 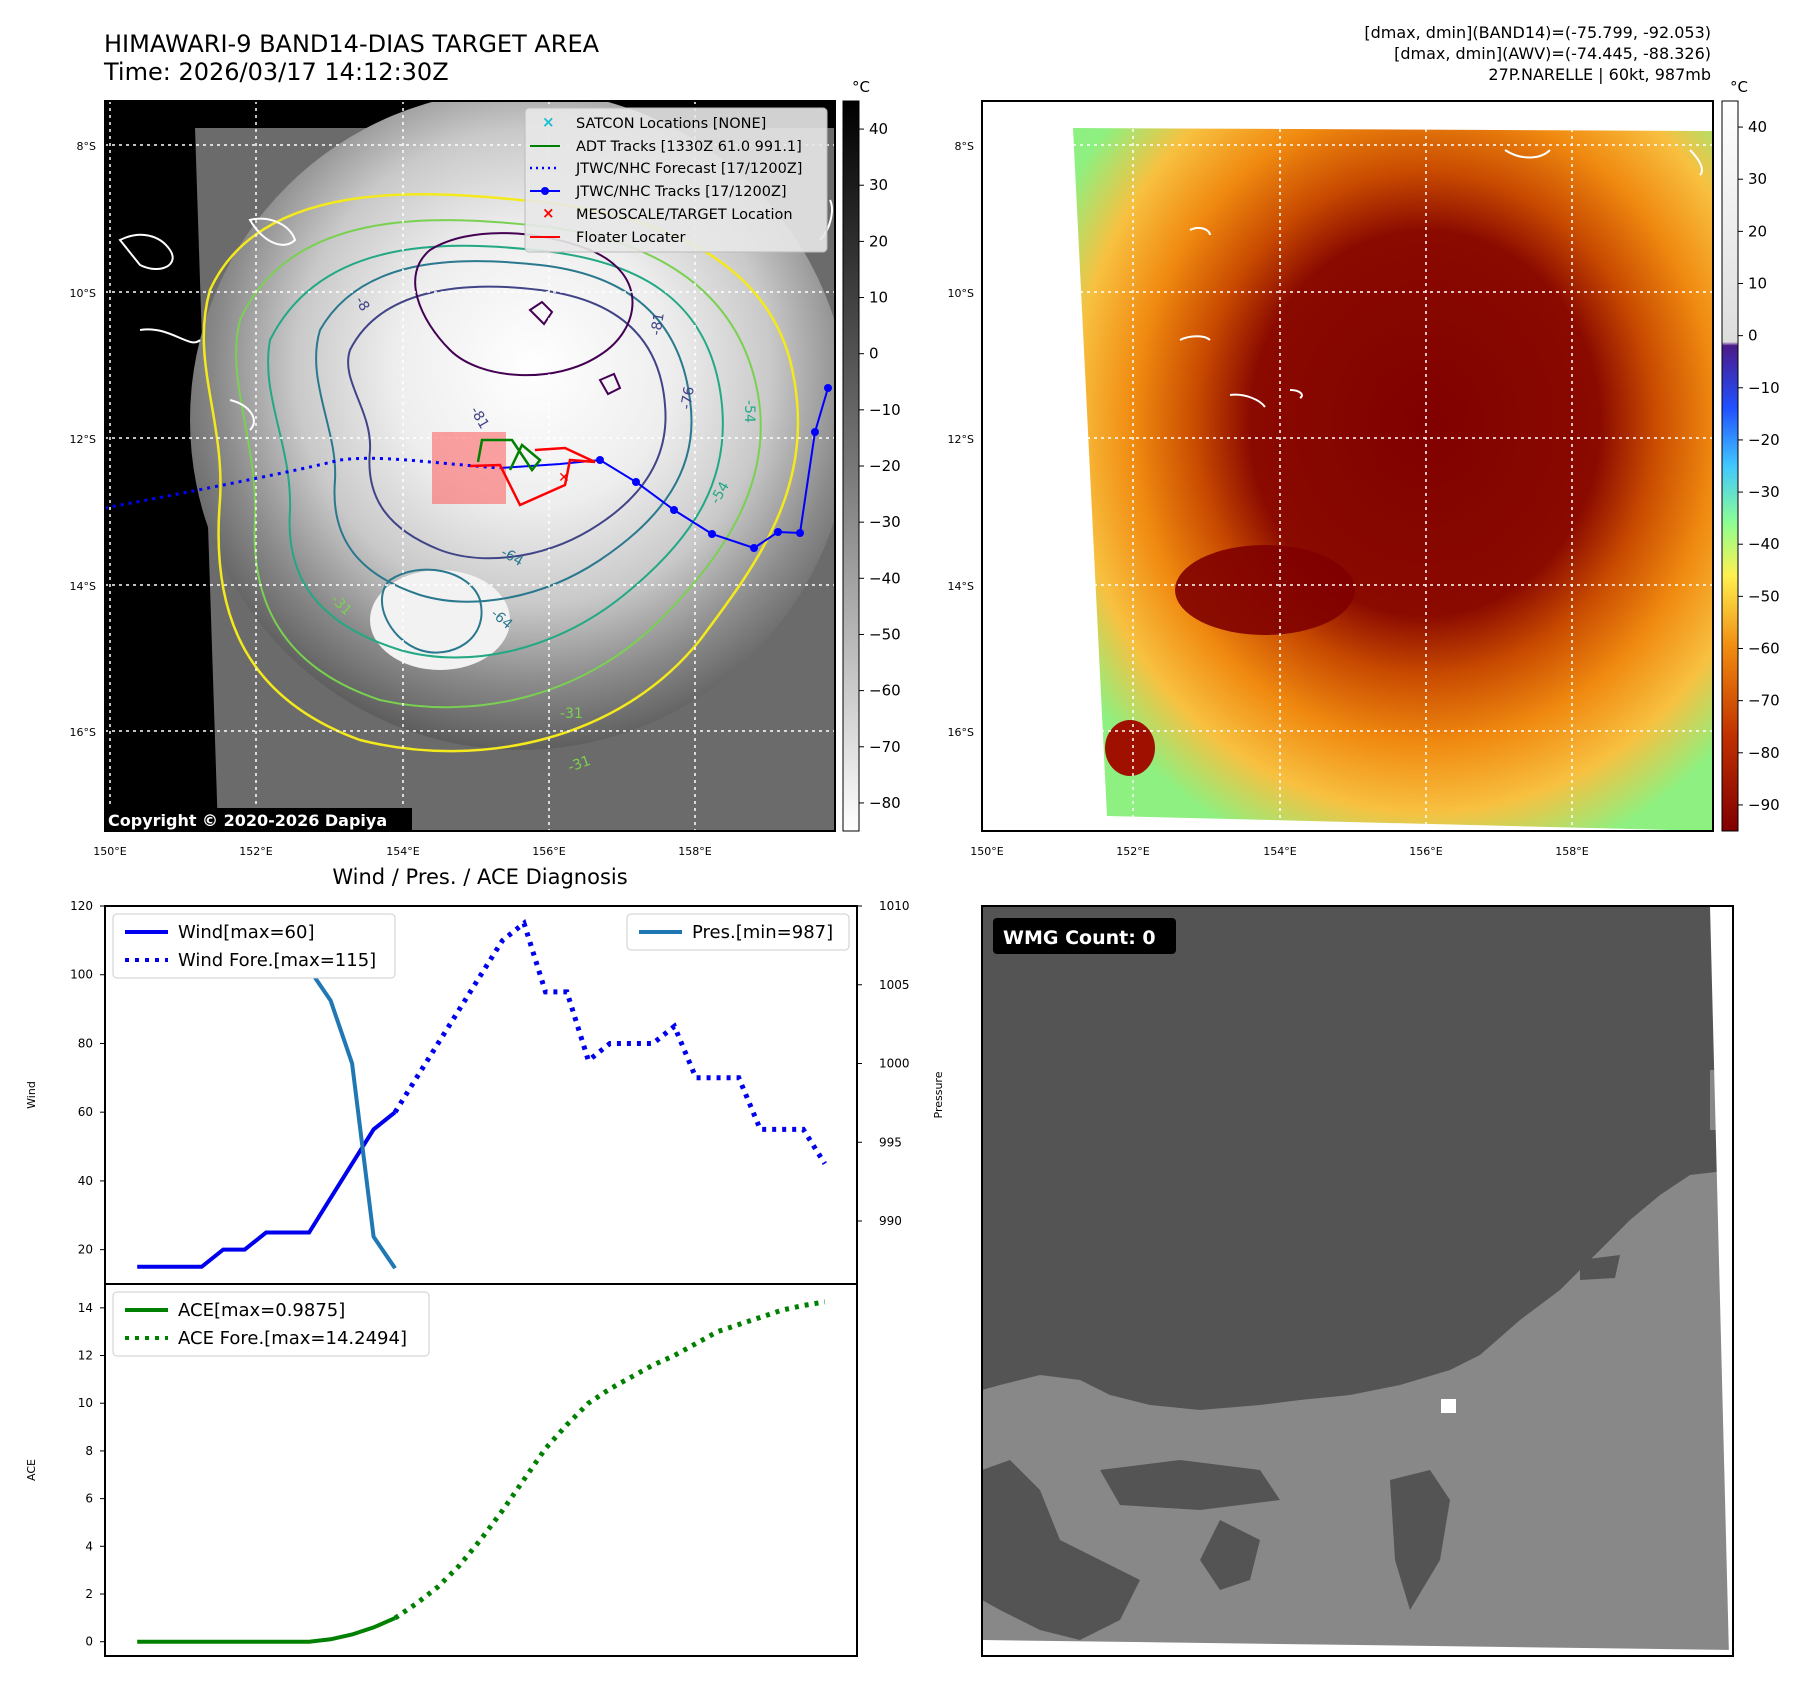 I want to click on diagnosis-title: Wind / Pres. / ACE Diagnosis, so click(x=479, y=877).